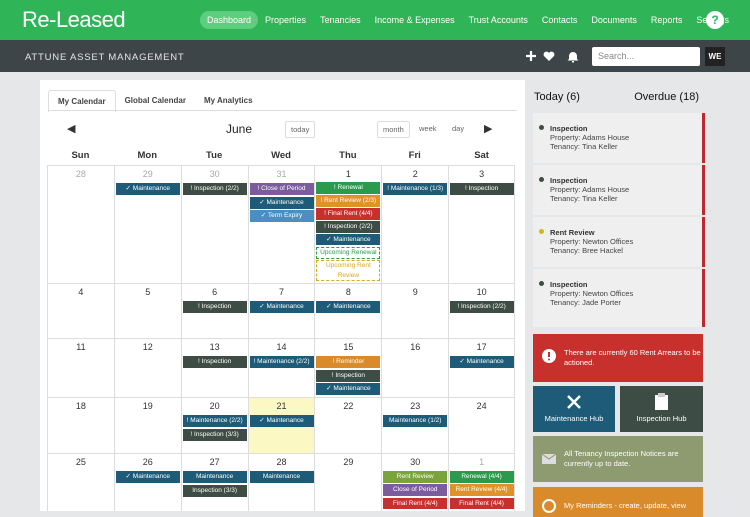  I want to click on day-cell: 28, so click(80, 224).